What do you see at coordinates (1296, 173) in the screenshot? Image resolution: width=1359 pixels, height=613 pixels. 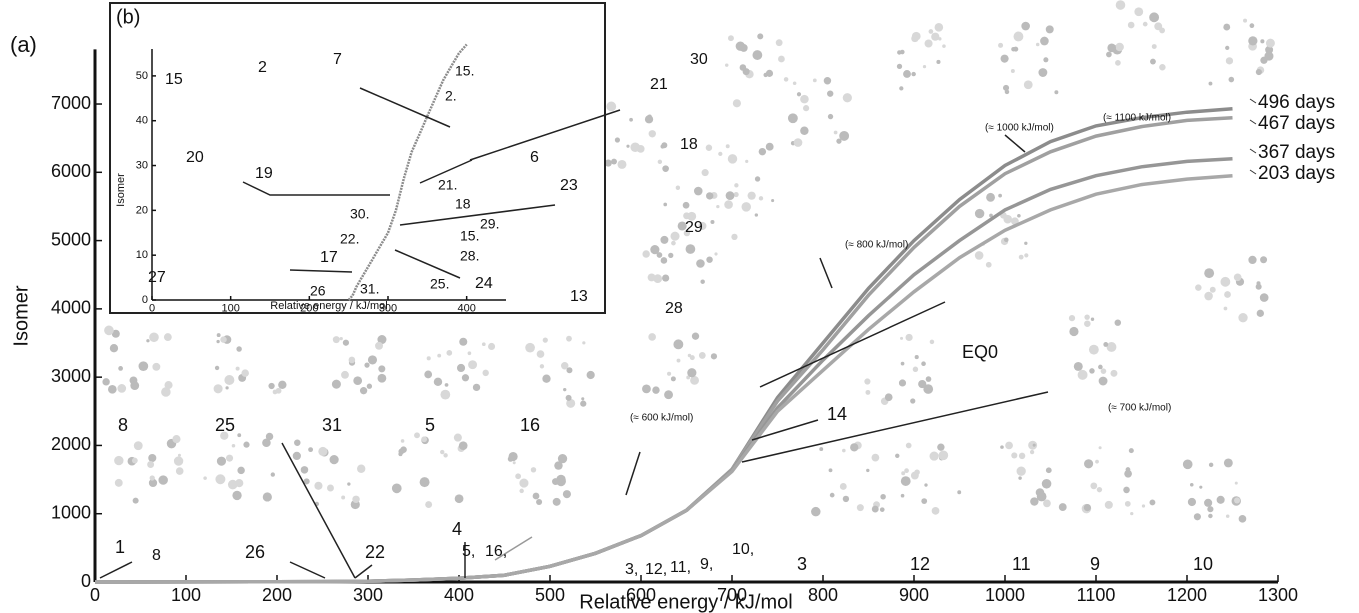 I see `series-label: 203 days` at bounding box center [1296, 173].